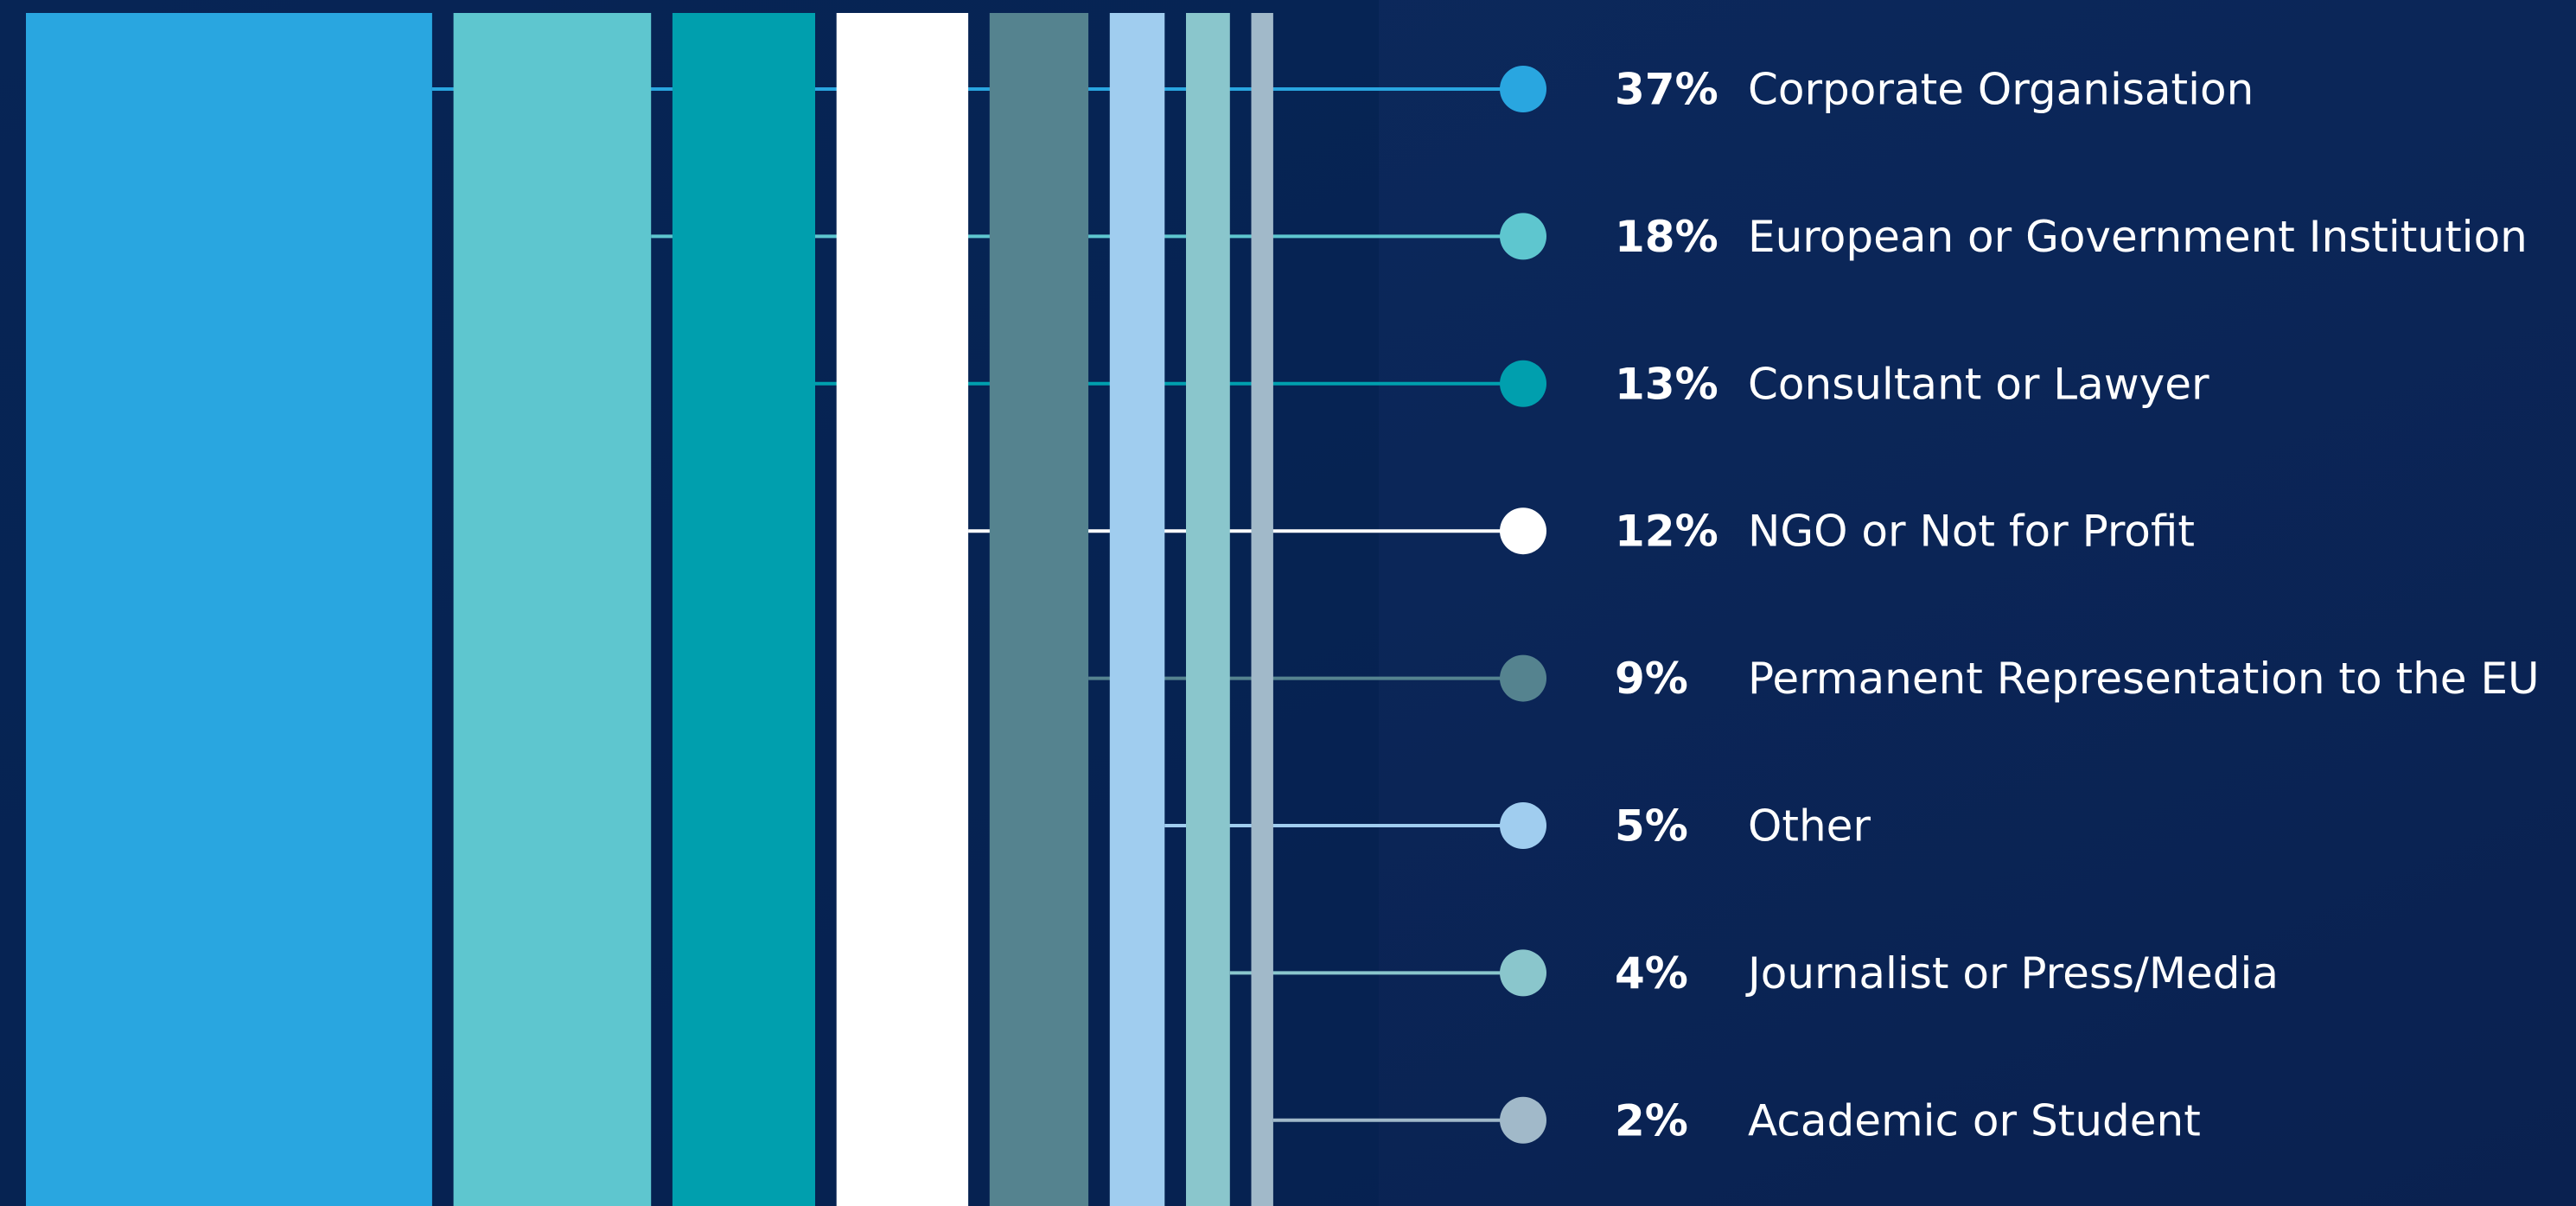 This screenshot has height=1206, width=2576. Describe the element at coordinates (1974, 1120) in the screenshot. I see `category-label: Academic or Student` at that location.